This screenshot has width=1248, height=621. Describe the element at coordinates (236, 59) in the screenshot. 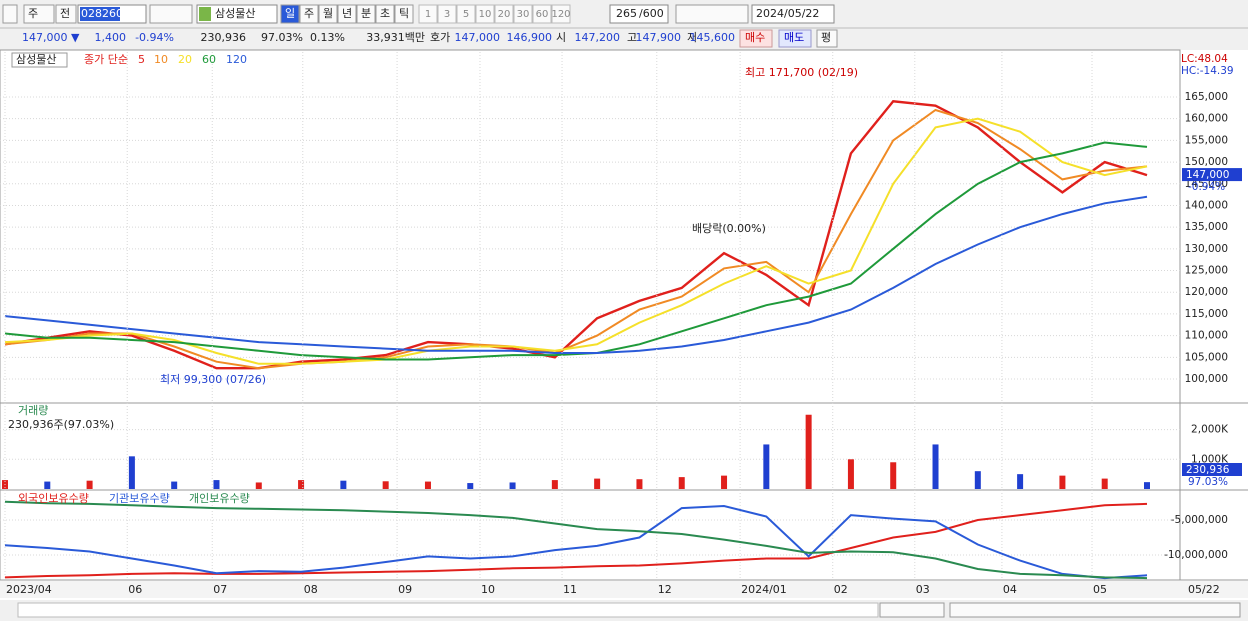

I see `legend-item: 120` at that location.